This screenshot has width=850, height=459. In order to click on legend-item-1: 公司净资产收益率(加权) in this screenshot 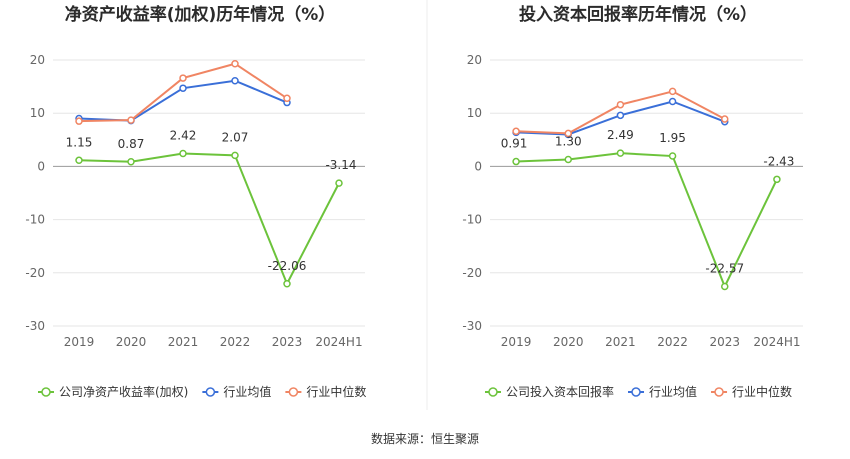, I will do `click(113, 391)`.